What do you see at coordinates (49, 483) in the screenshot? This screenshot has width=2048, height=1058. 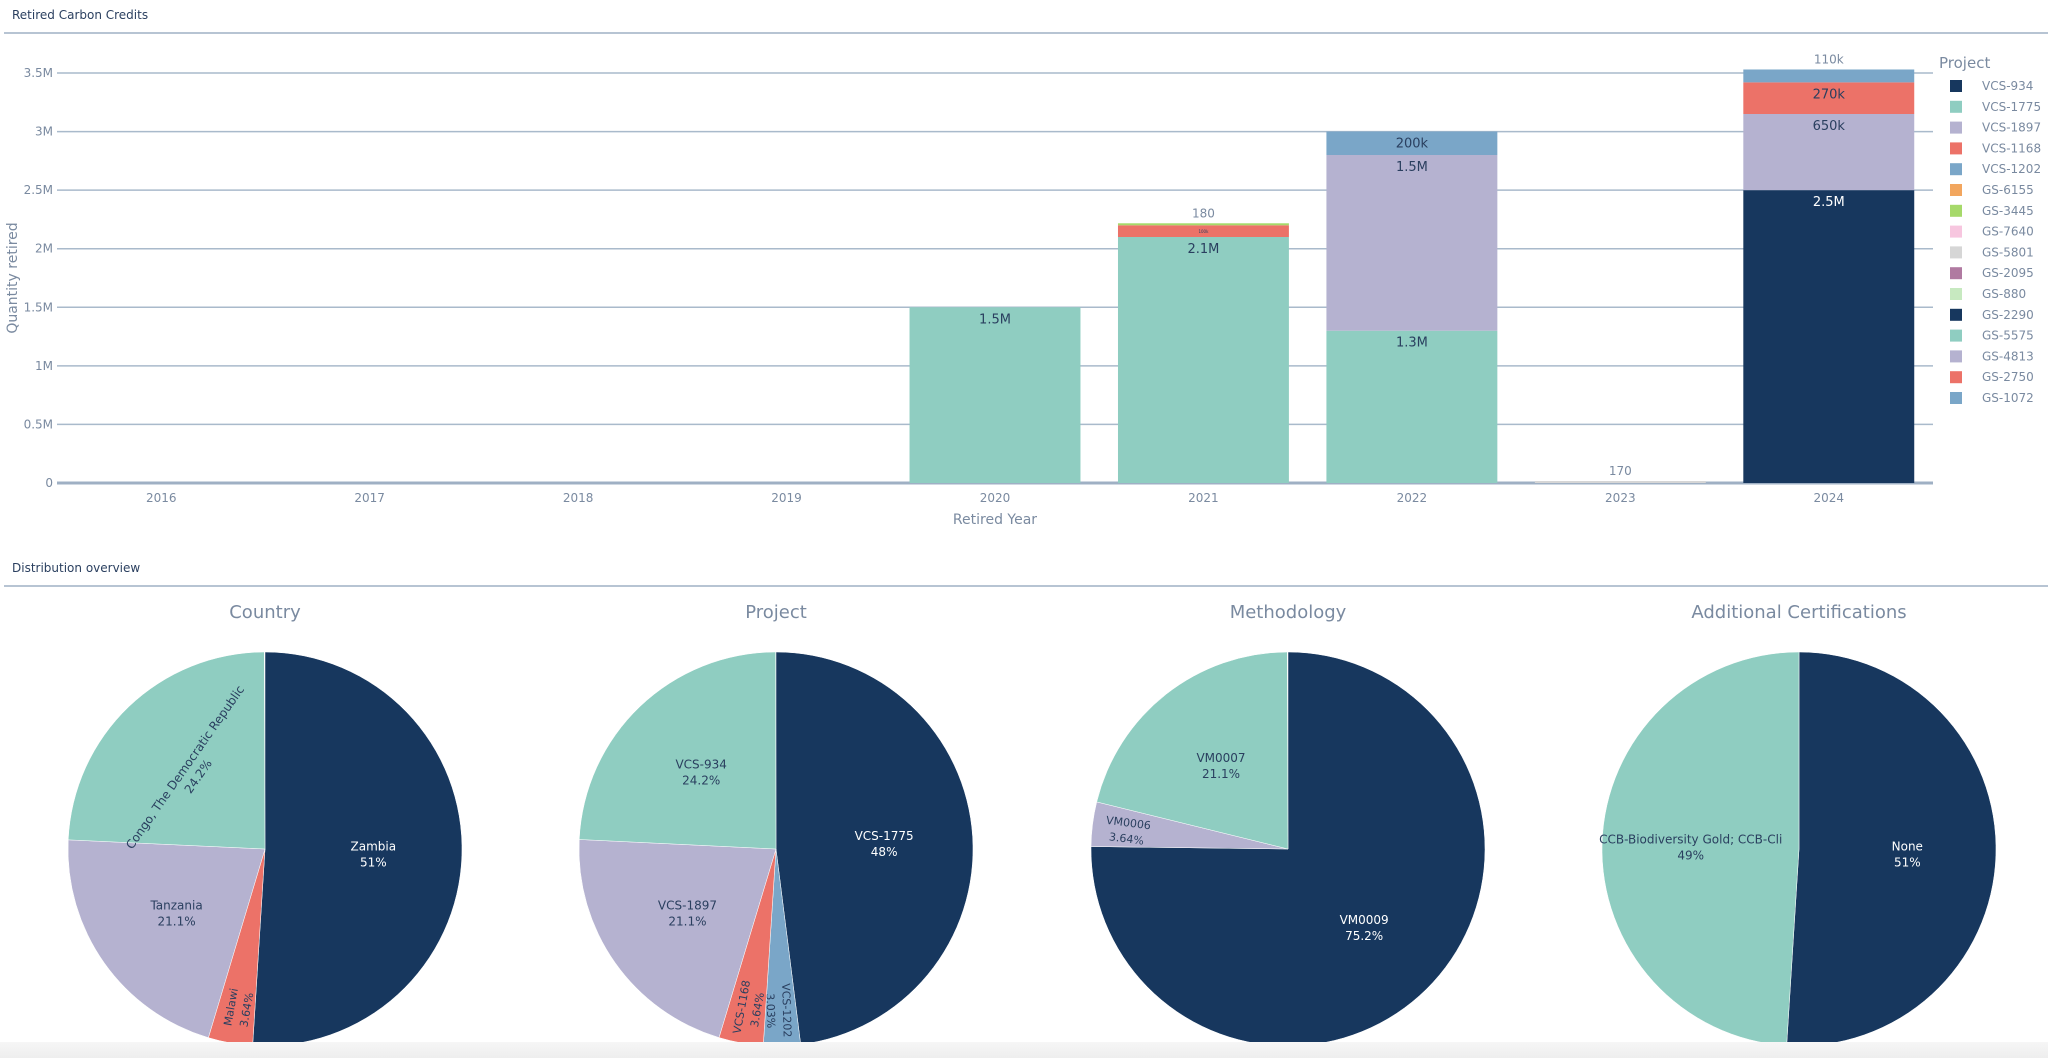 I see `y-tick-label: 0` at bounding box center [49, 483].